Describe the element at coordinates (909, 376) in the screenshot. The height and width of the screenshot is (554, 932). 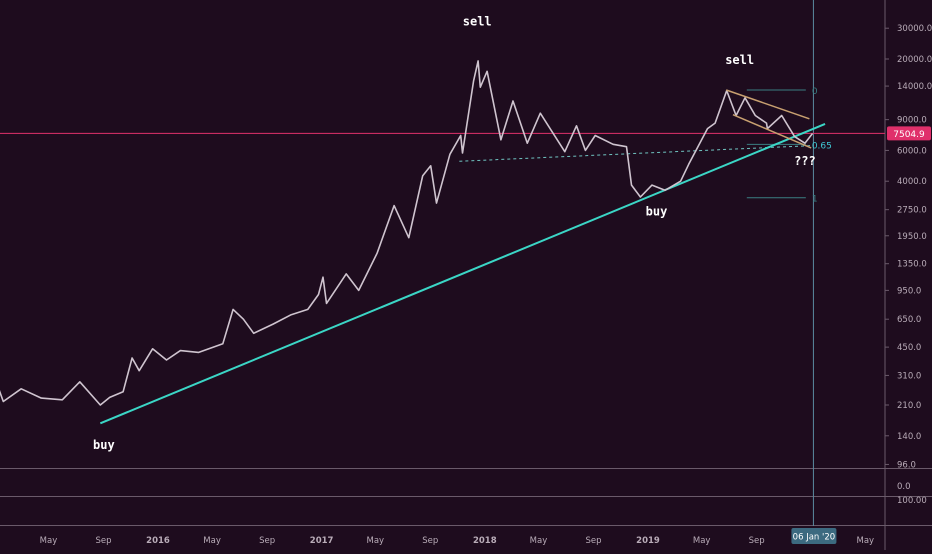
I see `y-tick-label: 310.0` at that location.